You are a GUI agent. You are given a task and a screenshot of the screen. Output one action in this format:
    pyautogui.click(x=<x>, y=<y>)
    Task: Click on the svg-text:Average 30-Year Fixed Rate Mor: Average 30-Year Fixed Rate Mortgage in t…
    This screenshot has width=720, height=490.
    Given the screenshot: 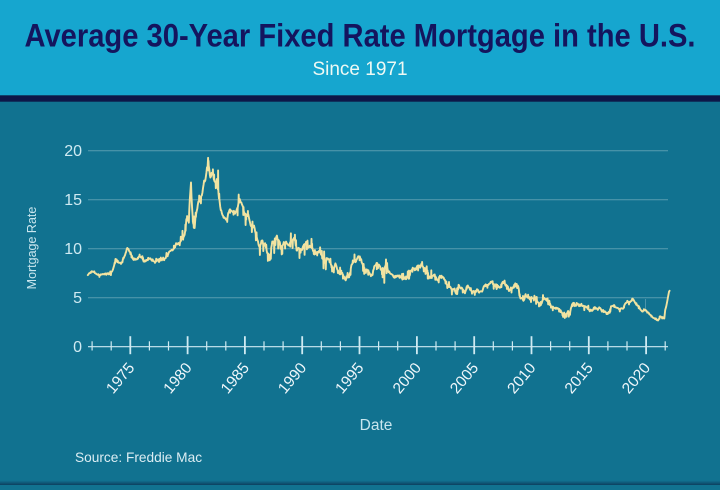 What is the action you would take?
    pyautogui.click(x=360, y=36)
    